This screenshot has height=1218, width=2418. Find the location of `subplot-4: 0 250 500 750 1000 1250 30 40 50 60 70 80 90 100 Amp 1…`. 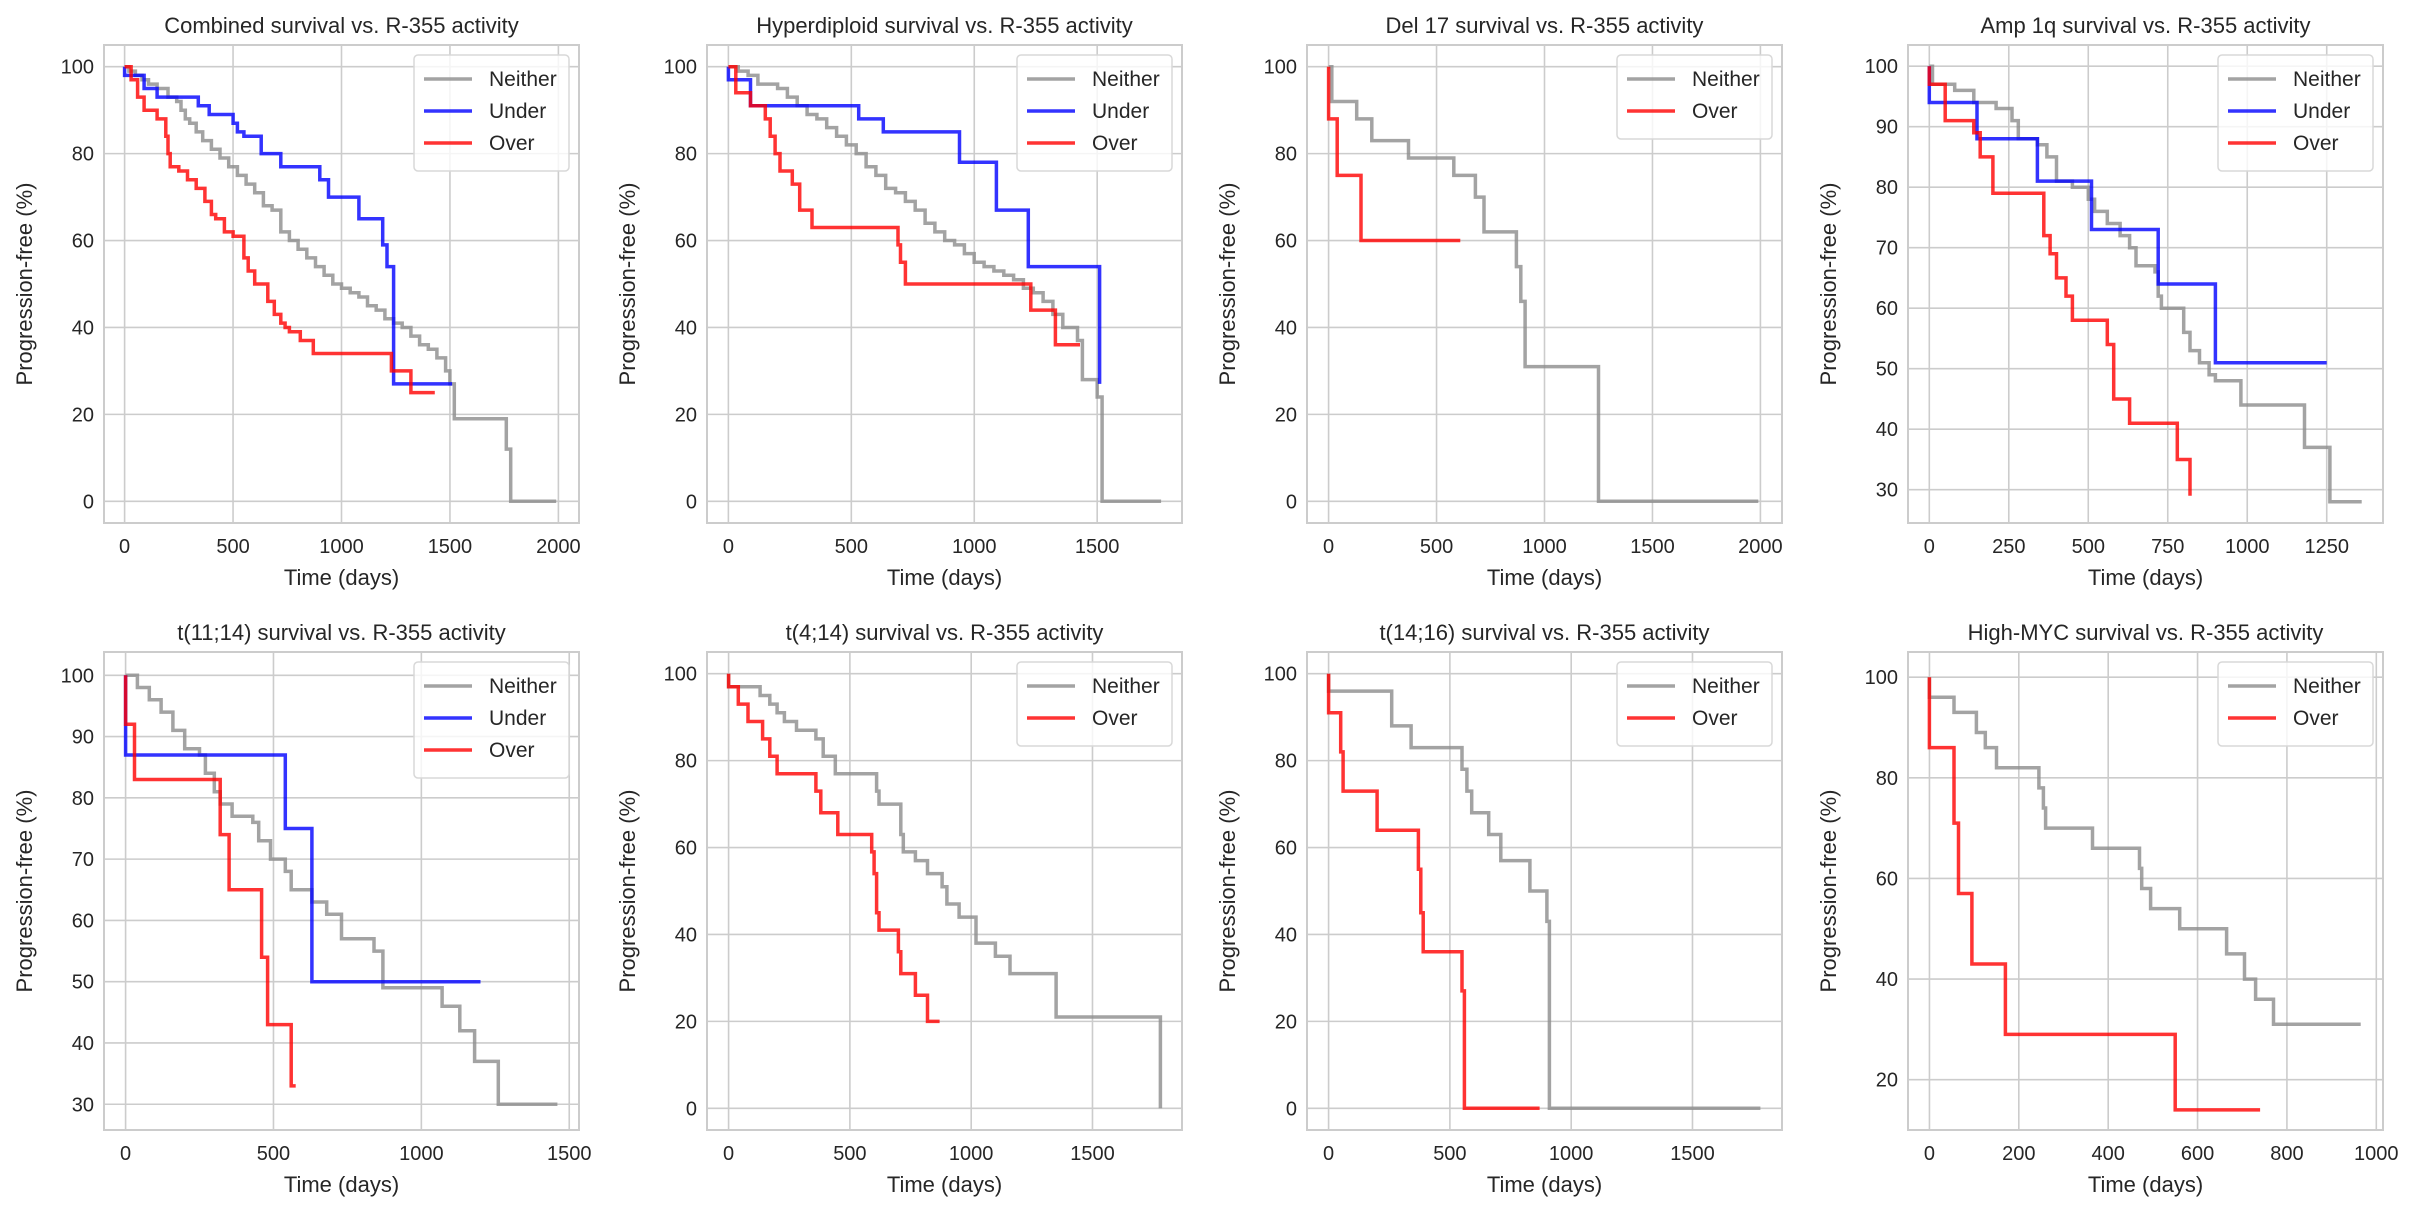

subplot-4: 0 250 500 750 1000 1250 30 40 50 60 70 80 90 100 Amp 1… is located at coordinates (2100, 301).